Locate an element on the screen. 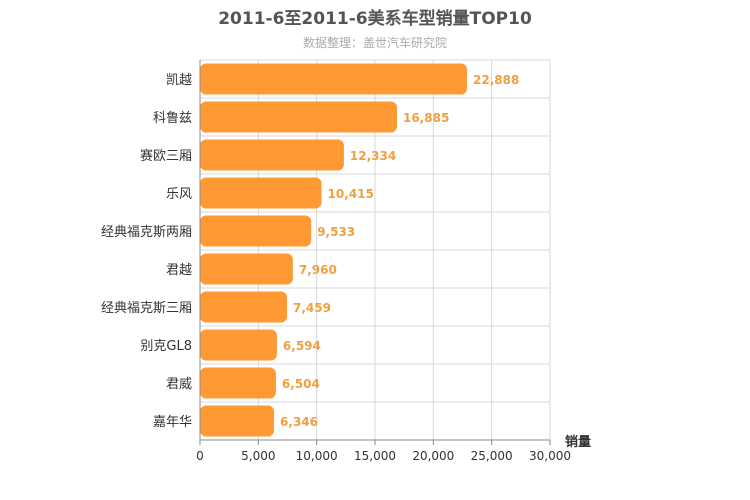 The height and width of the screenshot is (500, 750). data-label: 7,960 is located at coordinates (318, 270).